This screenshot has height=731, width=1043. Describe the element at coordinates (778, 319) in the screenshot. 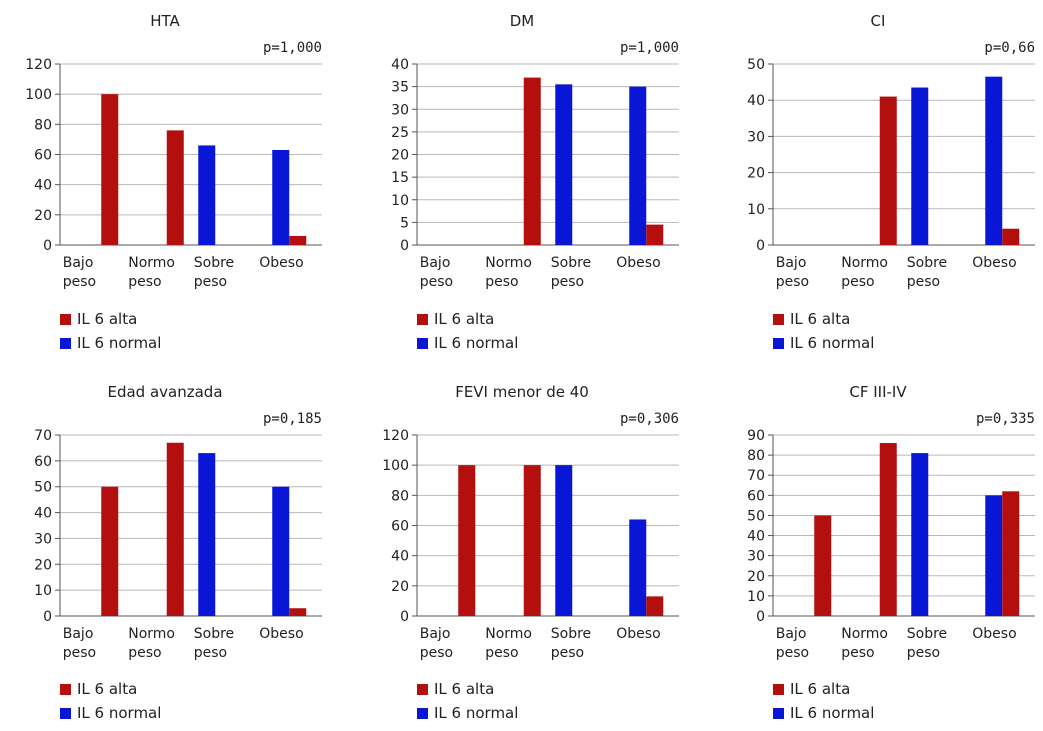

I see `legend-swatch-alta` at that location.